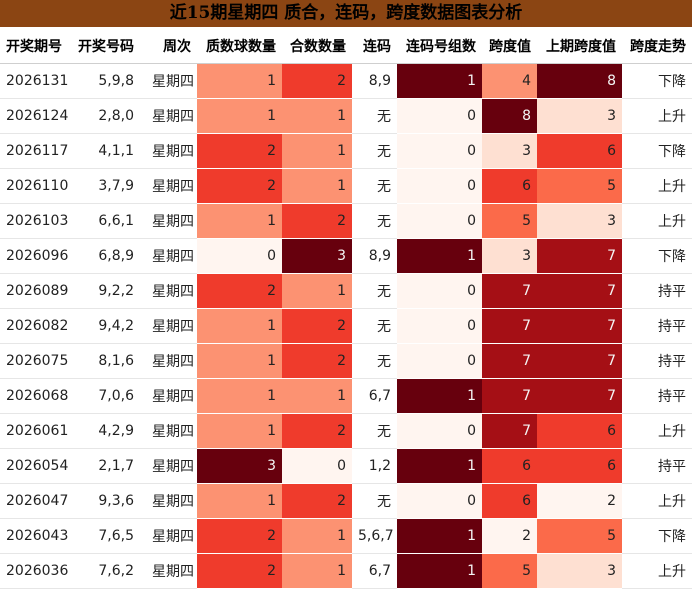 The width and height of the screenshot is (692, 589). What do you see at coordinates (36, 221) in the screenshot?
I see `cell-period: 2026103` at bounding box center [36, 221].